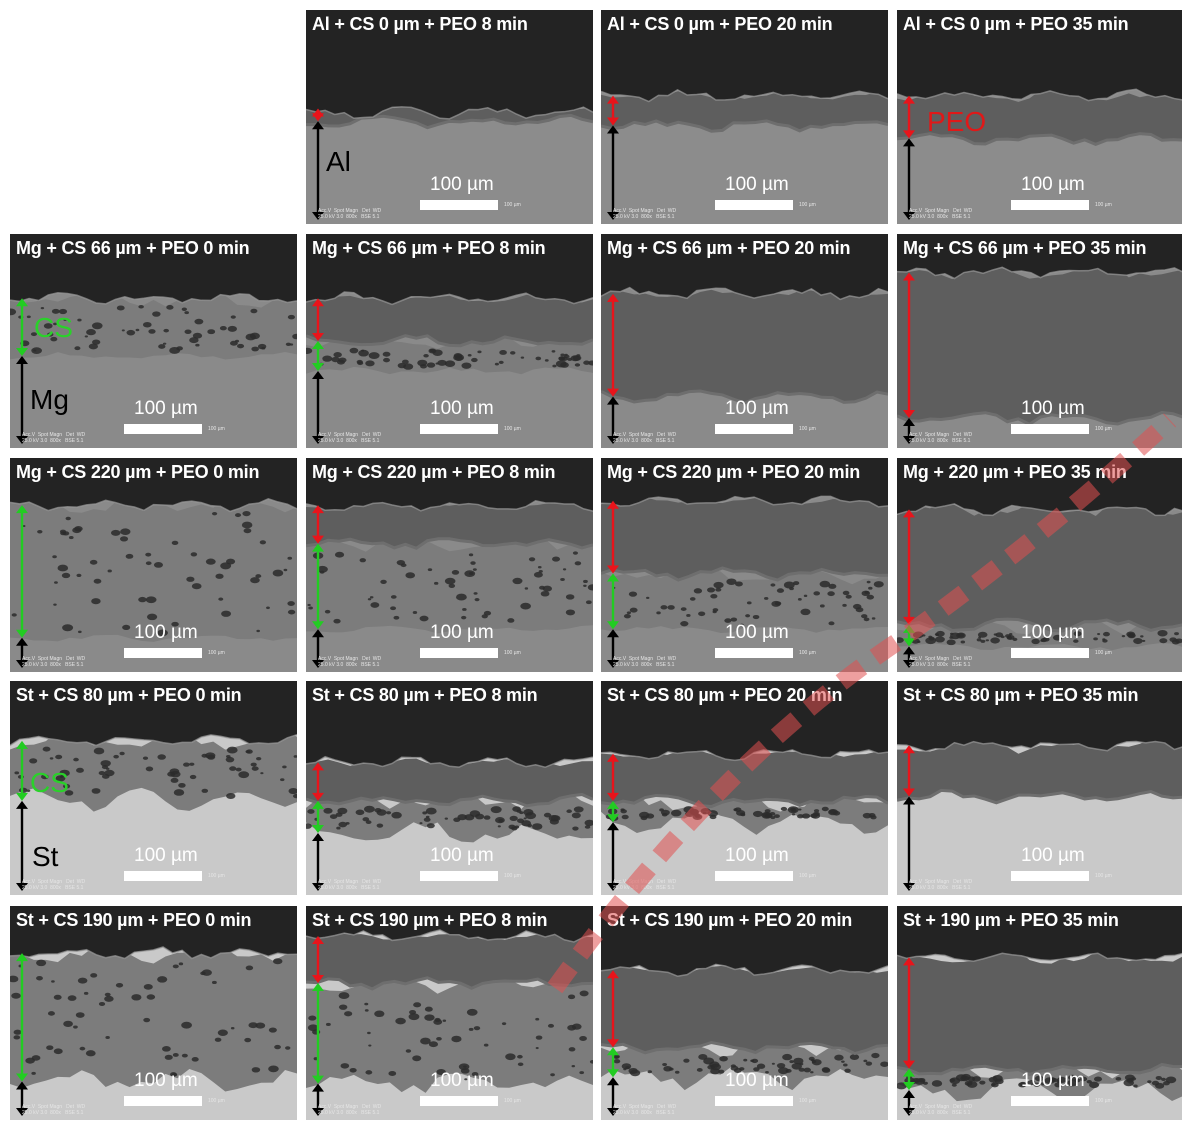 This screenshot has height=1122, width=1182. What do you see at coordinates (729, 248) in the screenshot?
I see `panel-title: Mg + CS 66 µm + PEO 20 min` at bounding box center [729, 248].